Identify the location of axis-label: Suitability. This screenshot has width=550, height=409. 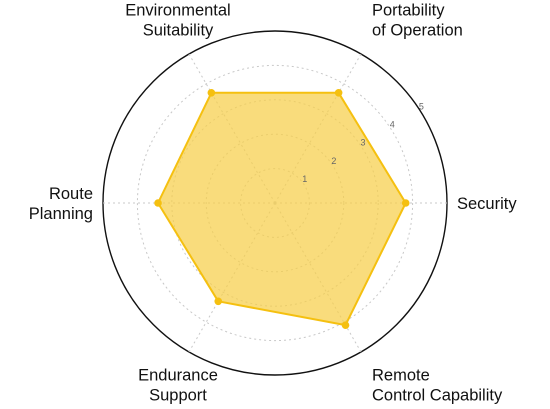
(178, 30).